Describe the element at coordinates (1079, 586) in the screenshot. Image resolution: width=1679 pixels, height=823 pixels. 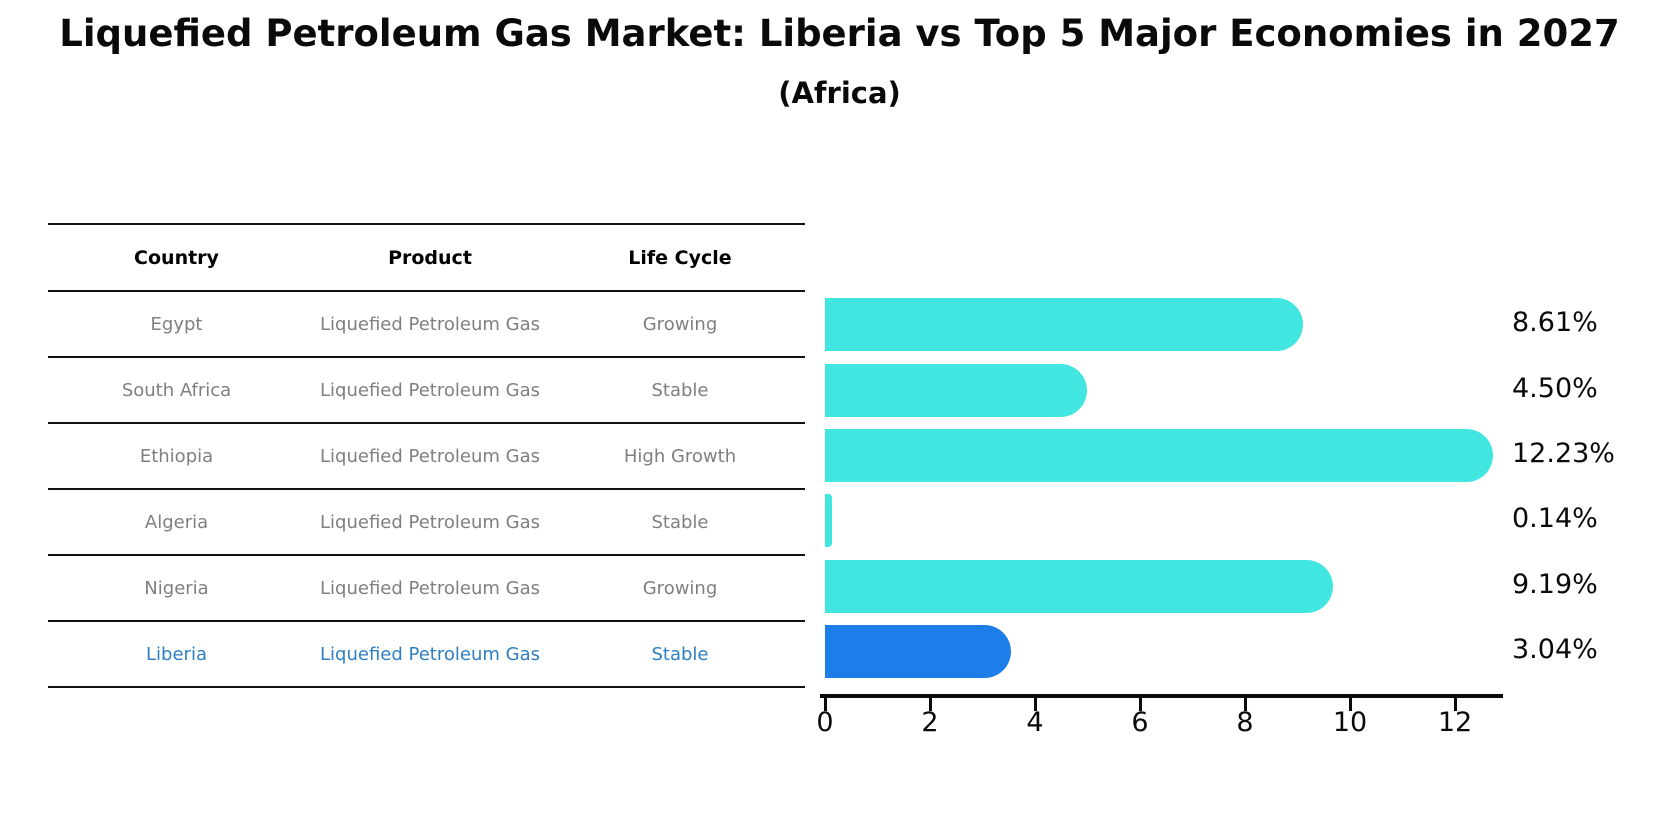
I see `bar-nigeria` at that location.